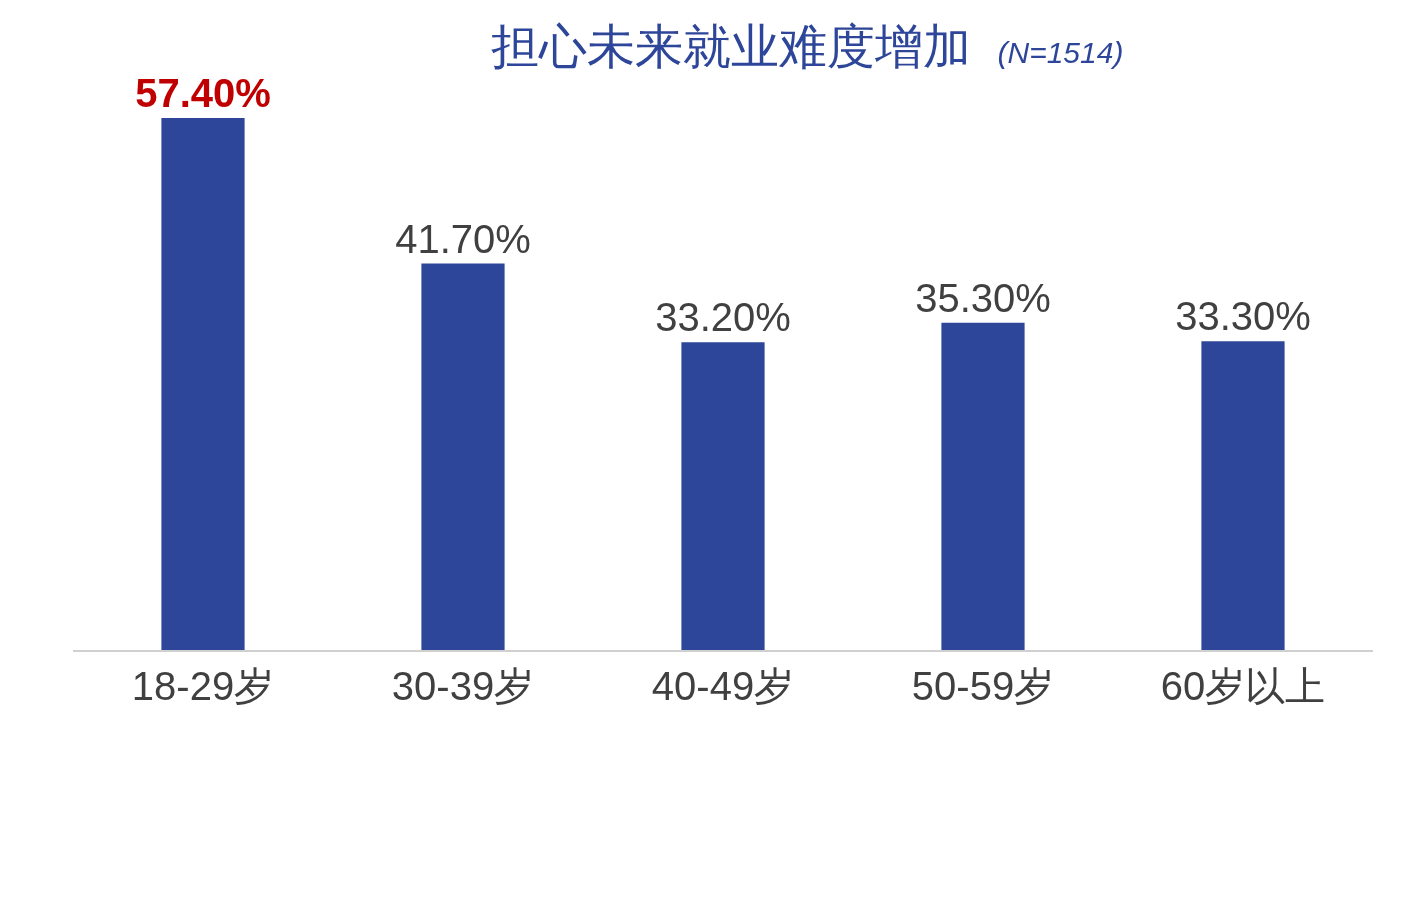  I want to click on data-label: 57.40%, so click(203, 93).